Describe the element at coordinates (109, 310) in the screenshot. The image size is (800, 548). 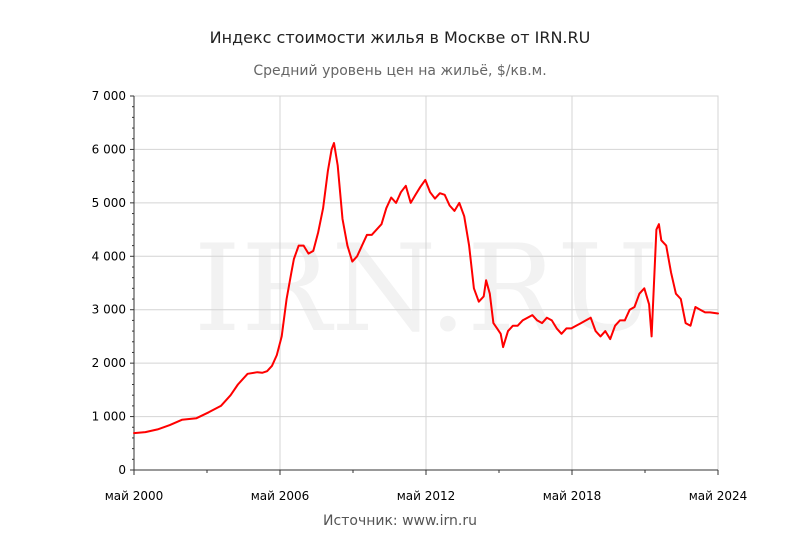
I see `y-tick-label: 3 000` at that location.